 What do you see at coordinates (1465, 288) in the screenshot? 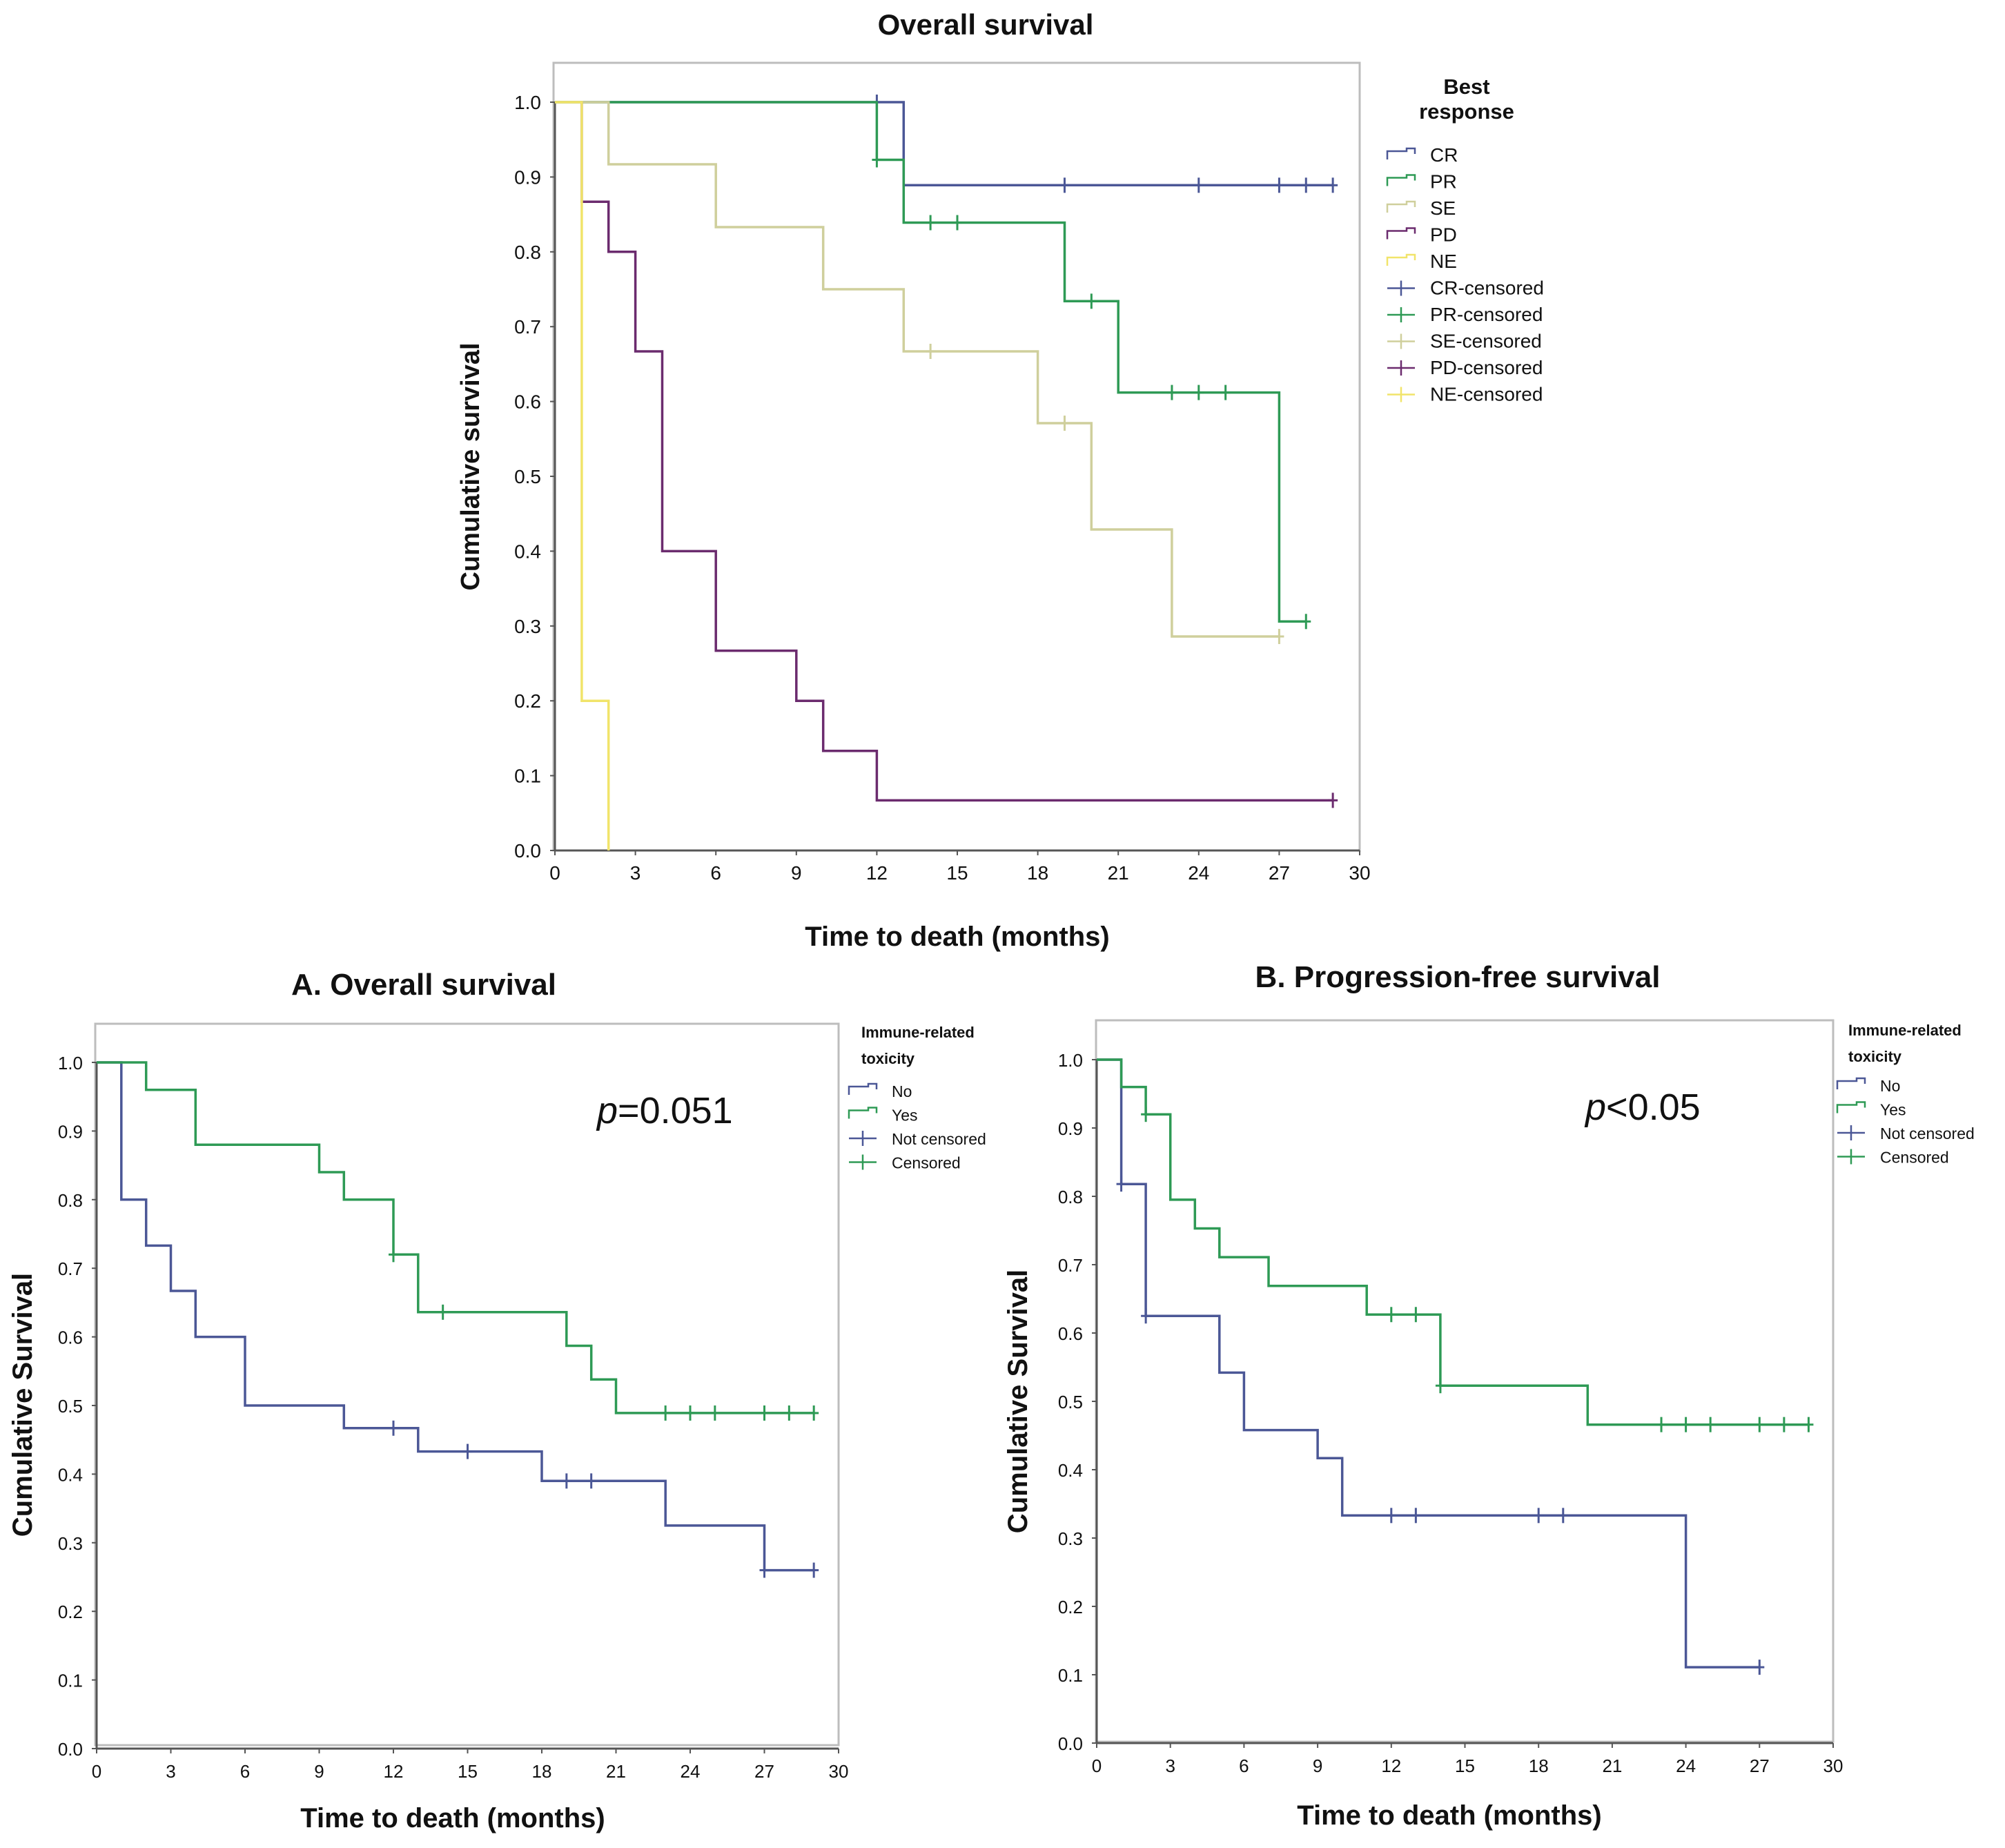
I see `legend-entry-cr-censored: CR-censored` at bounding box center [1465, 288].